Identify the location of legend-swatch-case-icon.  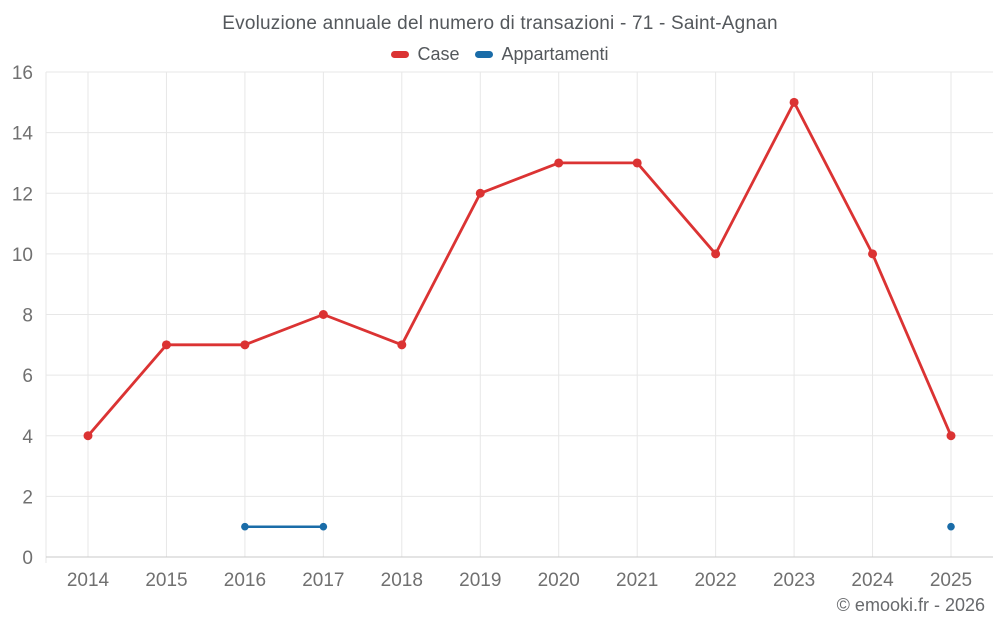
(400, 54).